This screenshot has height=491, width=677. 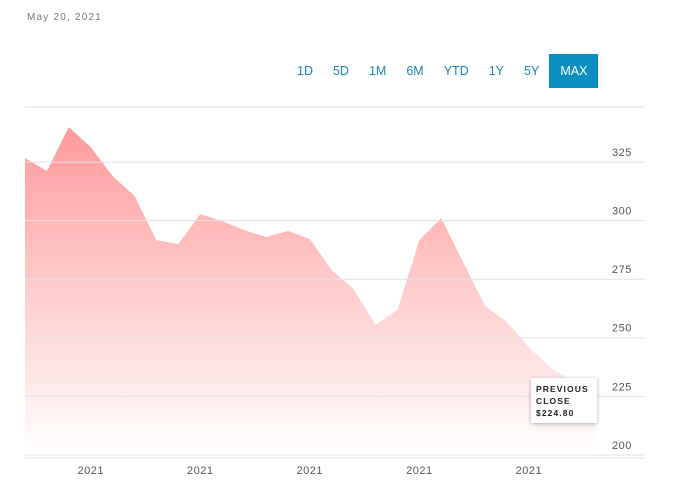 I want to click on tooltip: PREVIOUS CLOSE $224.80, so click(x=564, y=400).